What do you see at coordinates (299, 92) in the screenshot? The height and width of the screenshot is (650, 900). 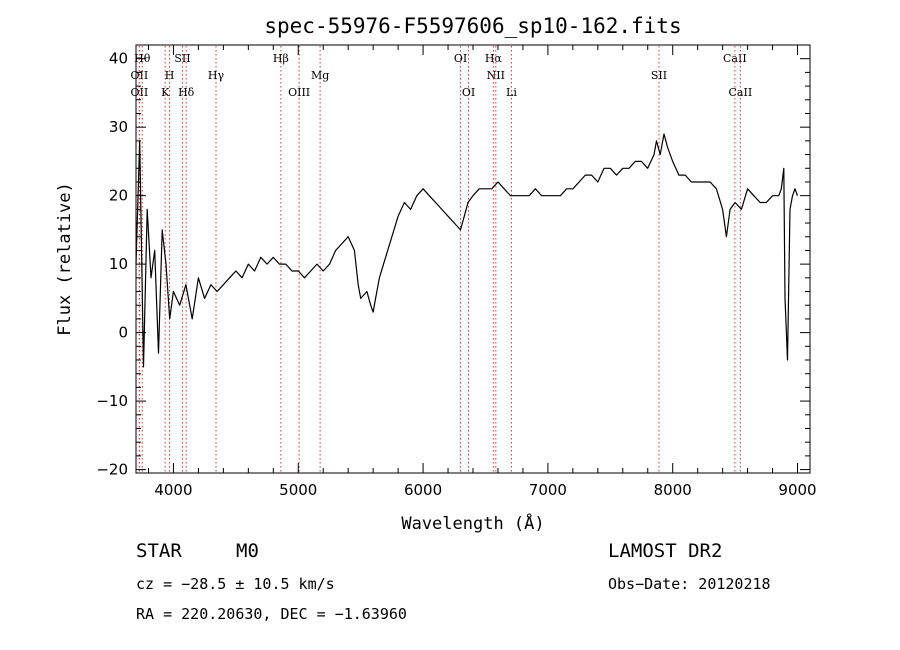 I see `spectral-line-label-9: OIII` at bounding box center [299, 92].